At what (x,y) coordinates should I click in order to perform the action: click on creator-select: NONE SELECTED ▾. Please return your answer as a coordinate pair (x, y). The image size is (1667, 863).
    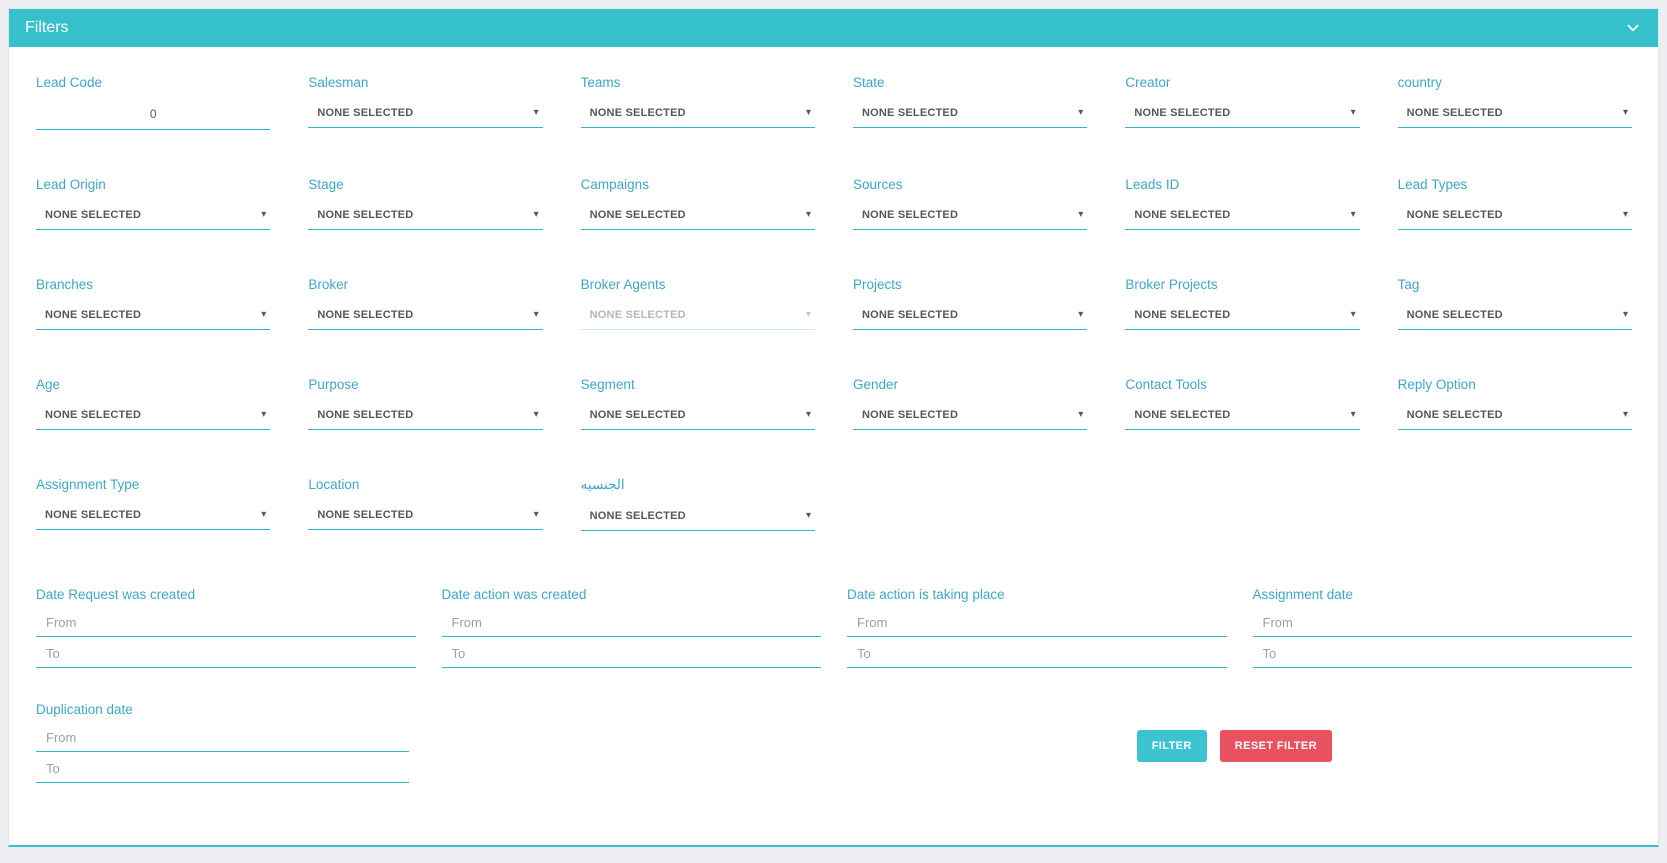
    Looking at the image, I should click on (1242, 115).